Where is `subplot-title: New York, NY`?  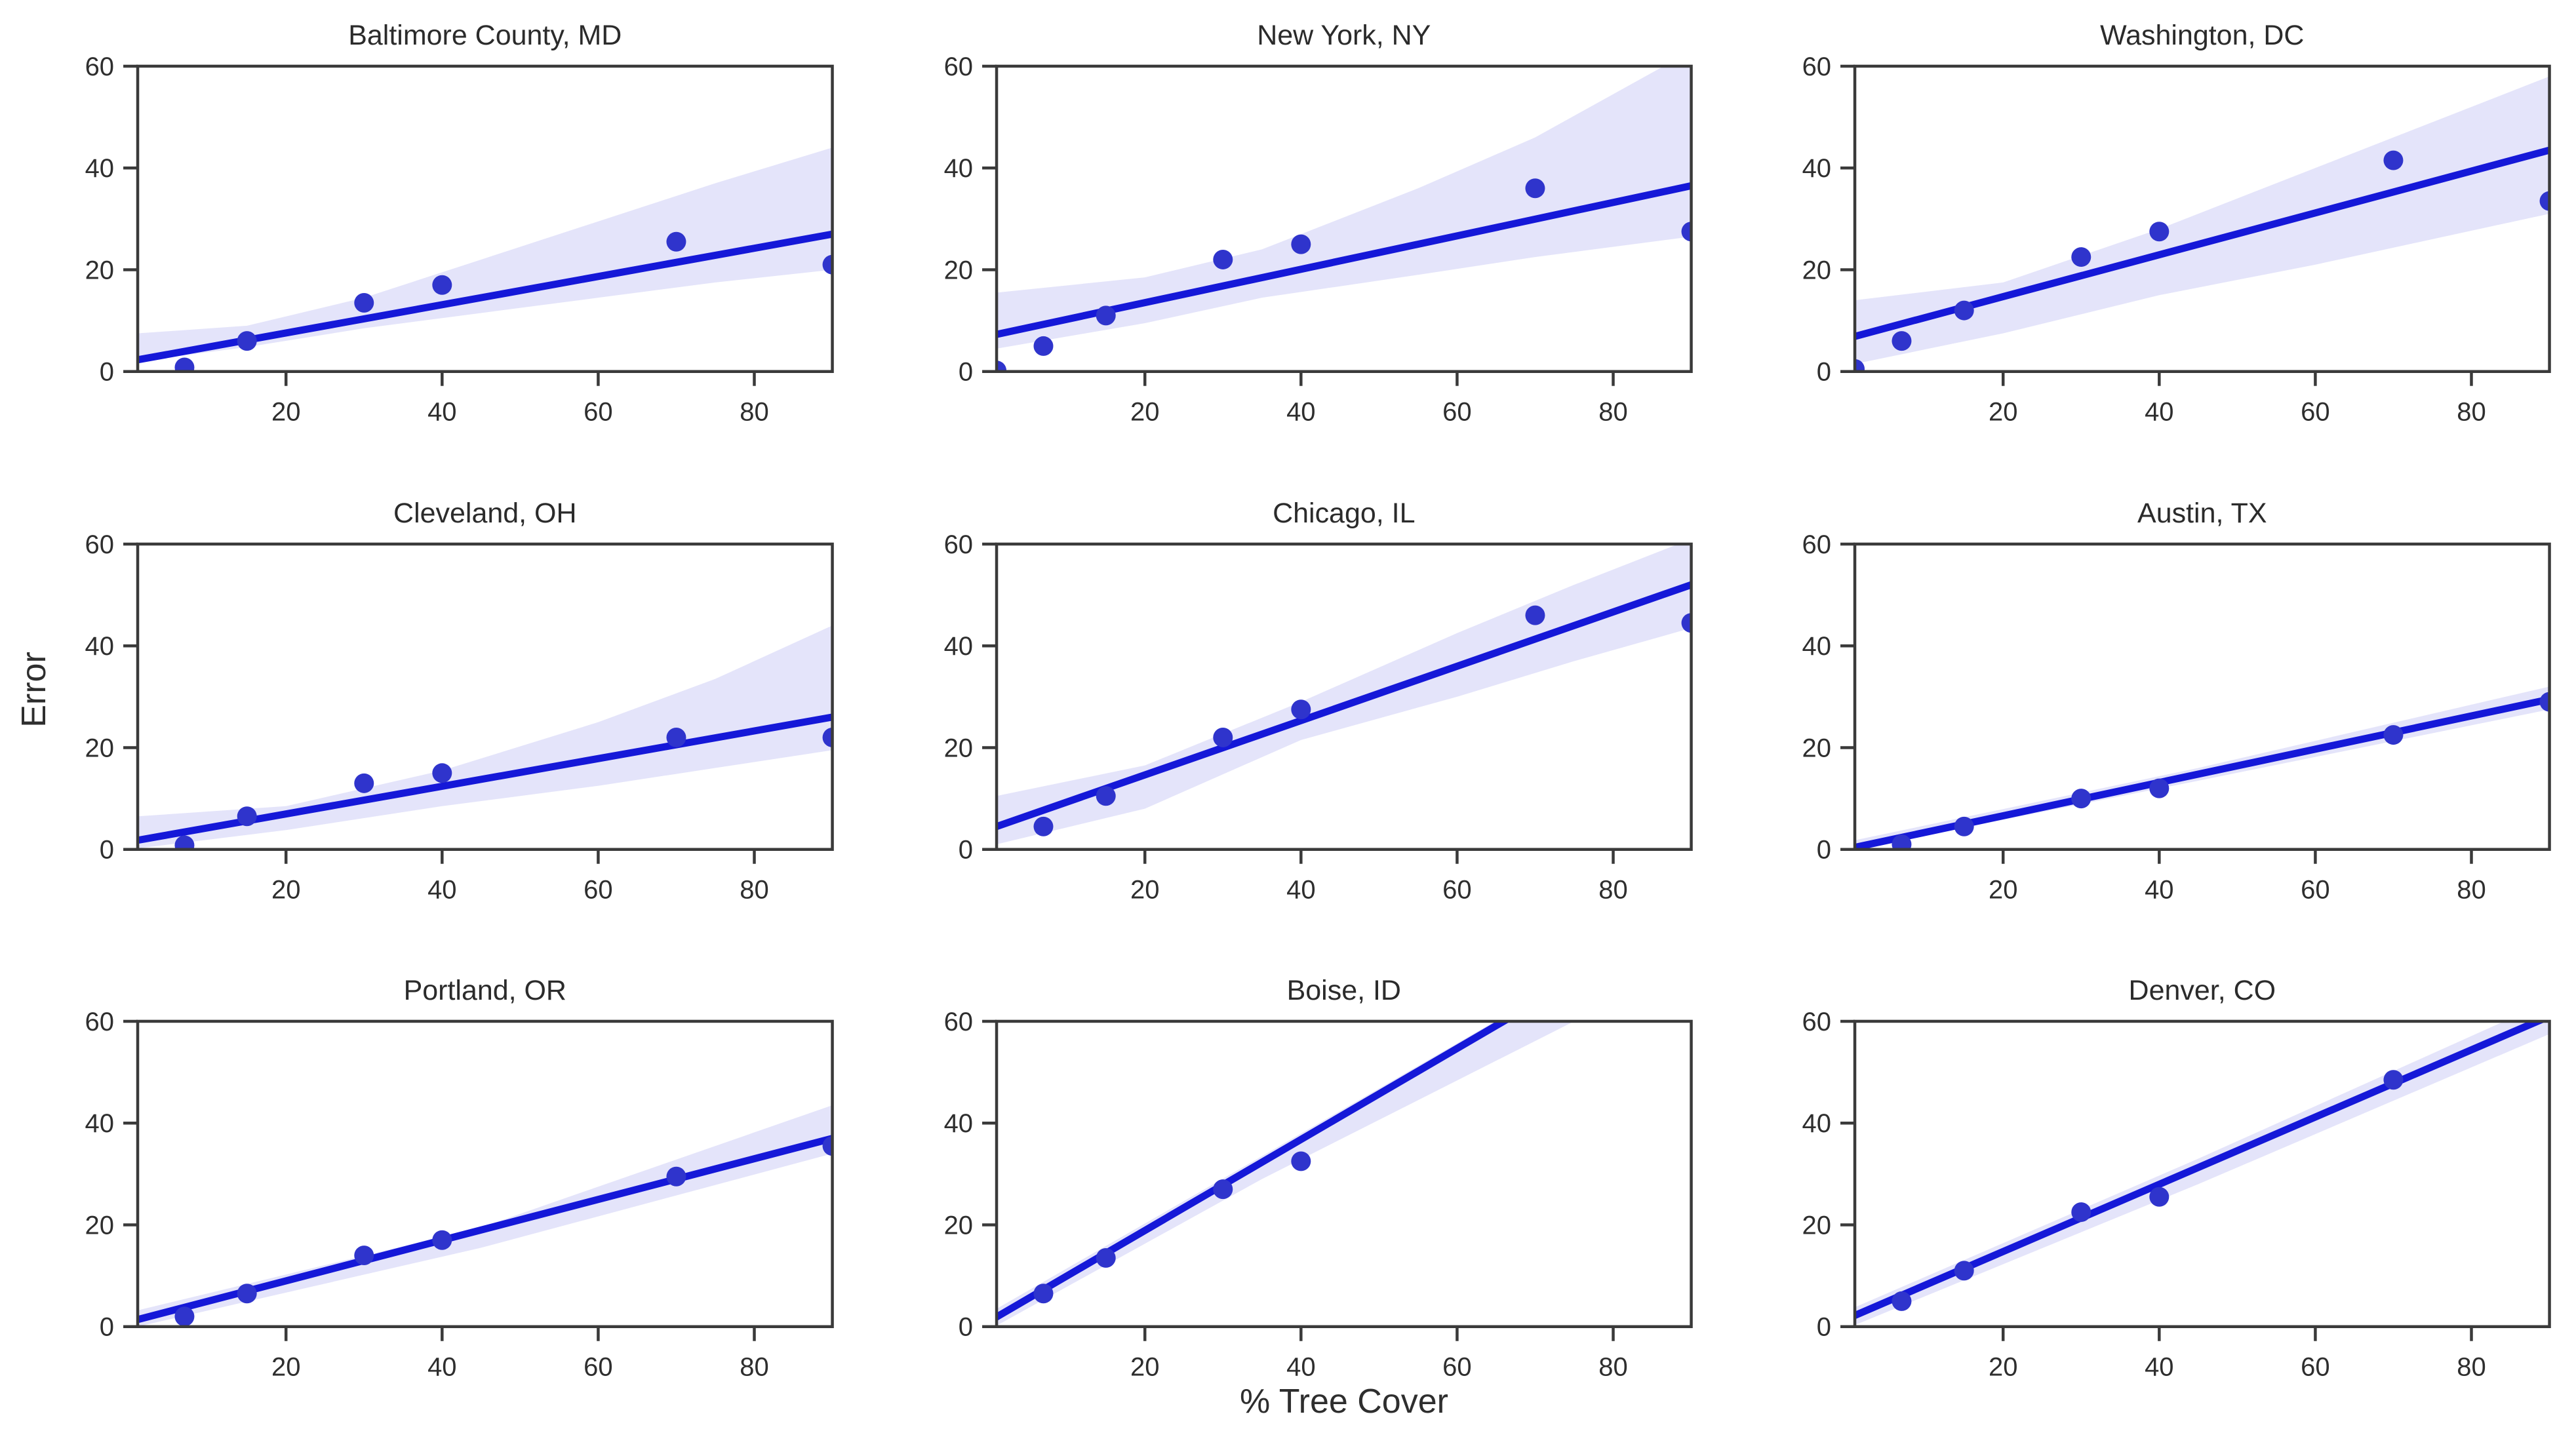
subplot-title: New York, NY is located at coordinates (1344, 35).